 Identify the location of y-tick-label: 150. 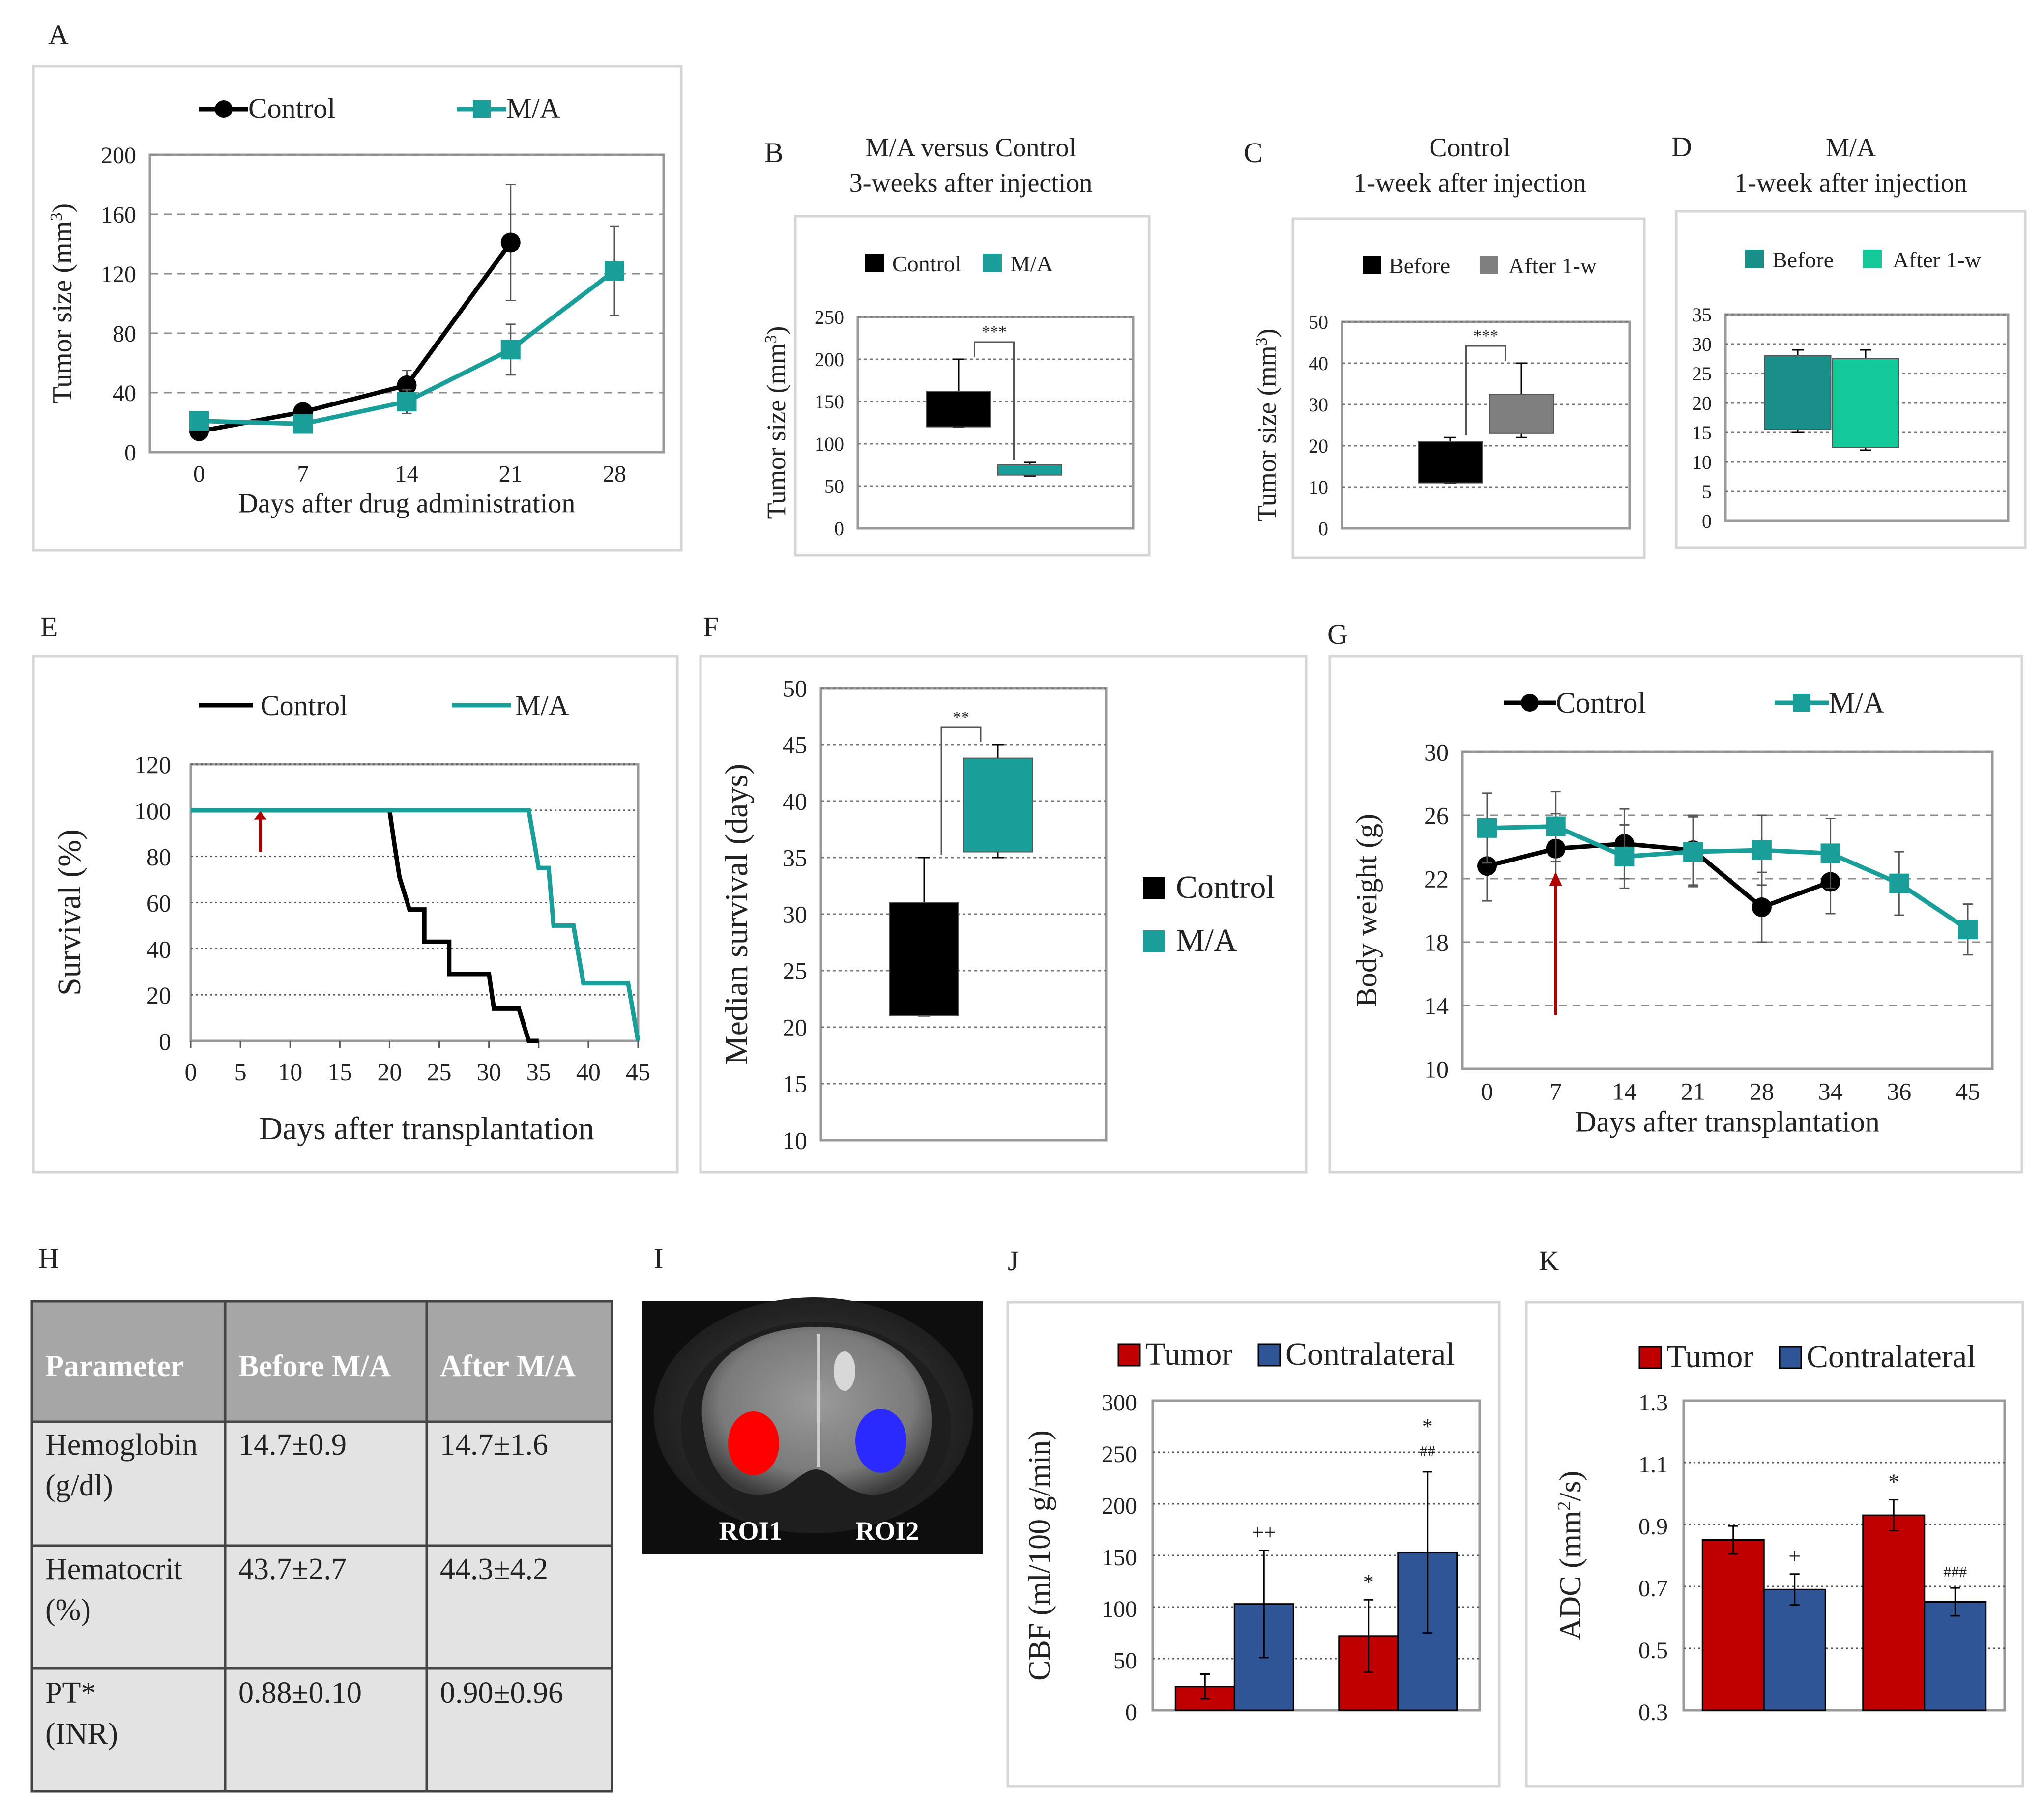
(829, 402).